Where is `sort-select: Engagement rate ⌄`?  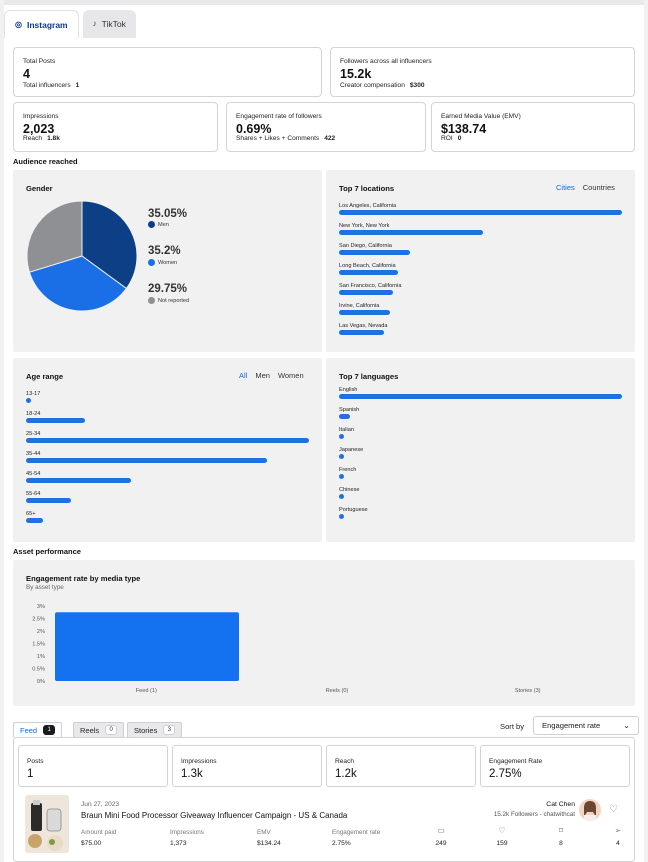
sort-select: Engagement rate ⌄ is located at coordinates (586, 725).